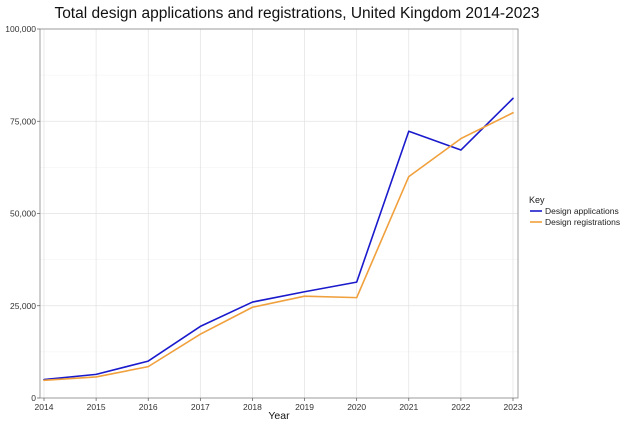  I want to click on y-tick-label: 50,000, so click(23, 214).